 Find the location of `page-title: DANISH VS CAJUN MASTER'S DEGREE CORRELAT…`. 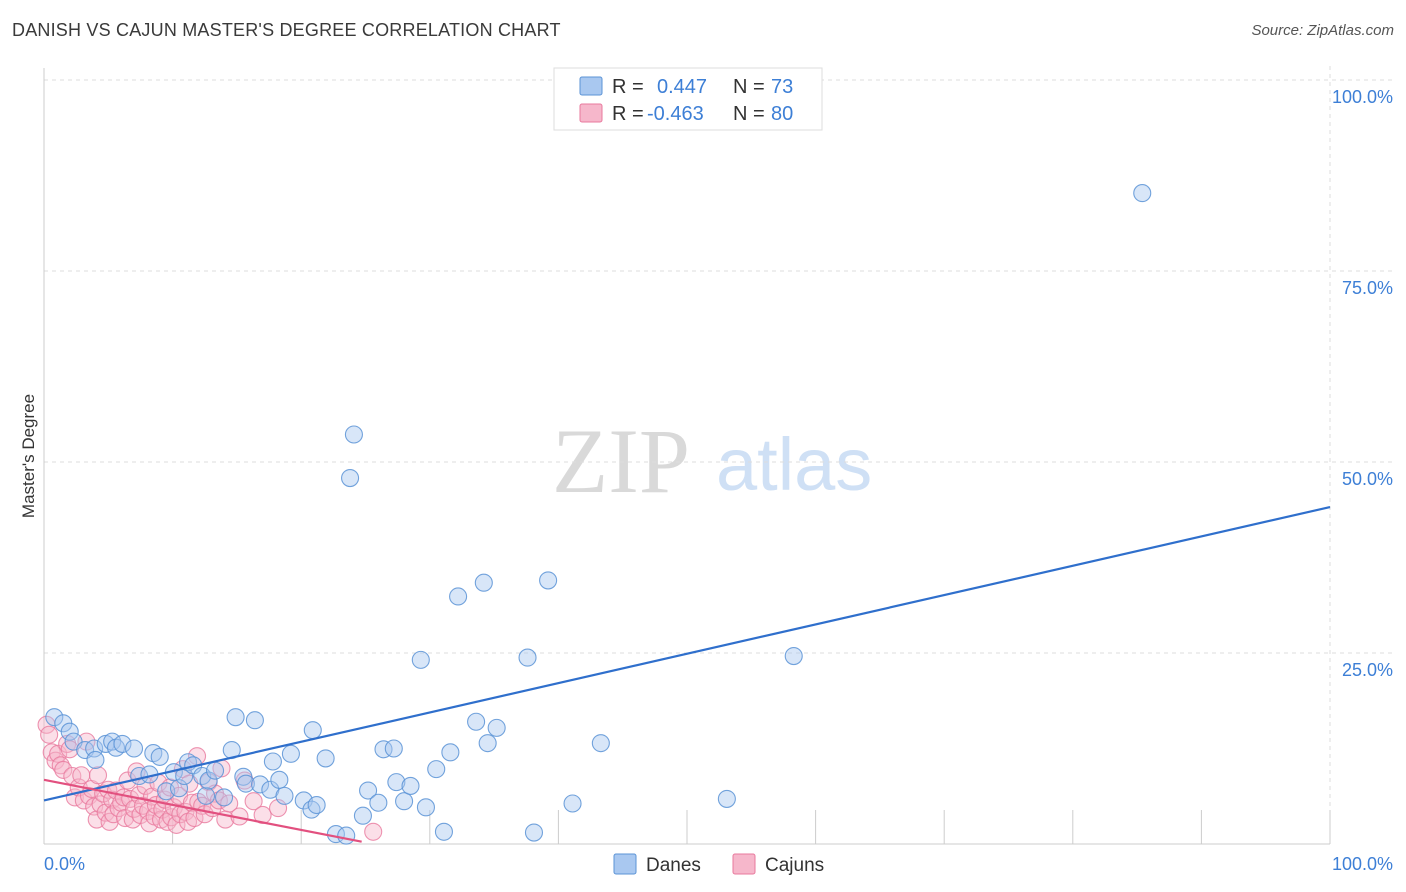

page-title: DANISH VS CAJUN MASTER'S DEGREE CORRELAT… is located at coordinates (286, 30).